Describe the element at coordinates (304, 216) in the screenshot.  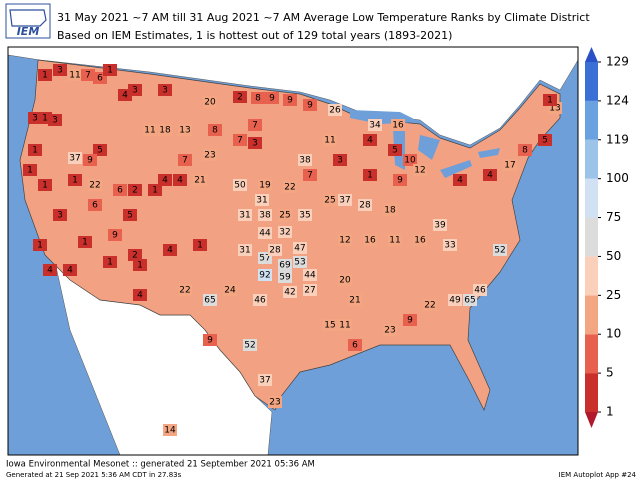
I see `district-rank: 35` at that location.